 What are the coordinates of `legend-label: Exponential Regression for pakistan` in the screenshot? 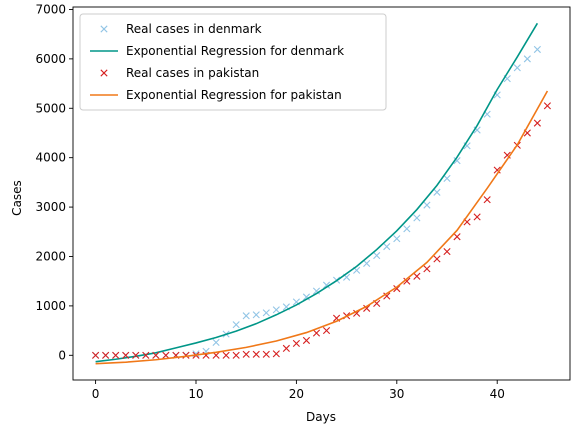 It's located at (234, 95).